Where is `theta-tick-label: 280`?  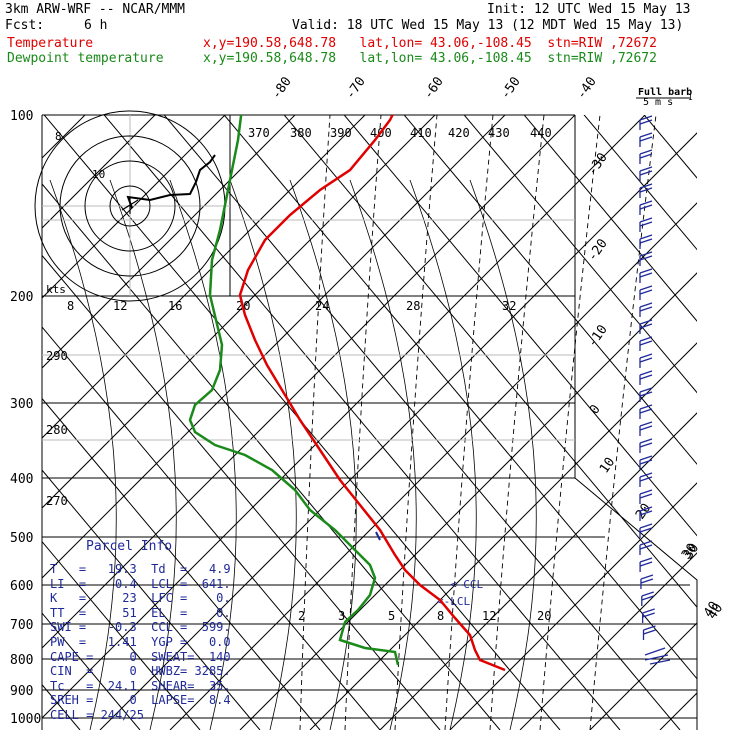 theta-tick-label: 280 is located at coordinates (57, 430).